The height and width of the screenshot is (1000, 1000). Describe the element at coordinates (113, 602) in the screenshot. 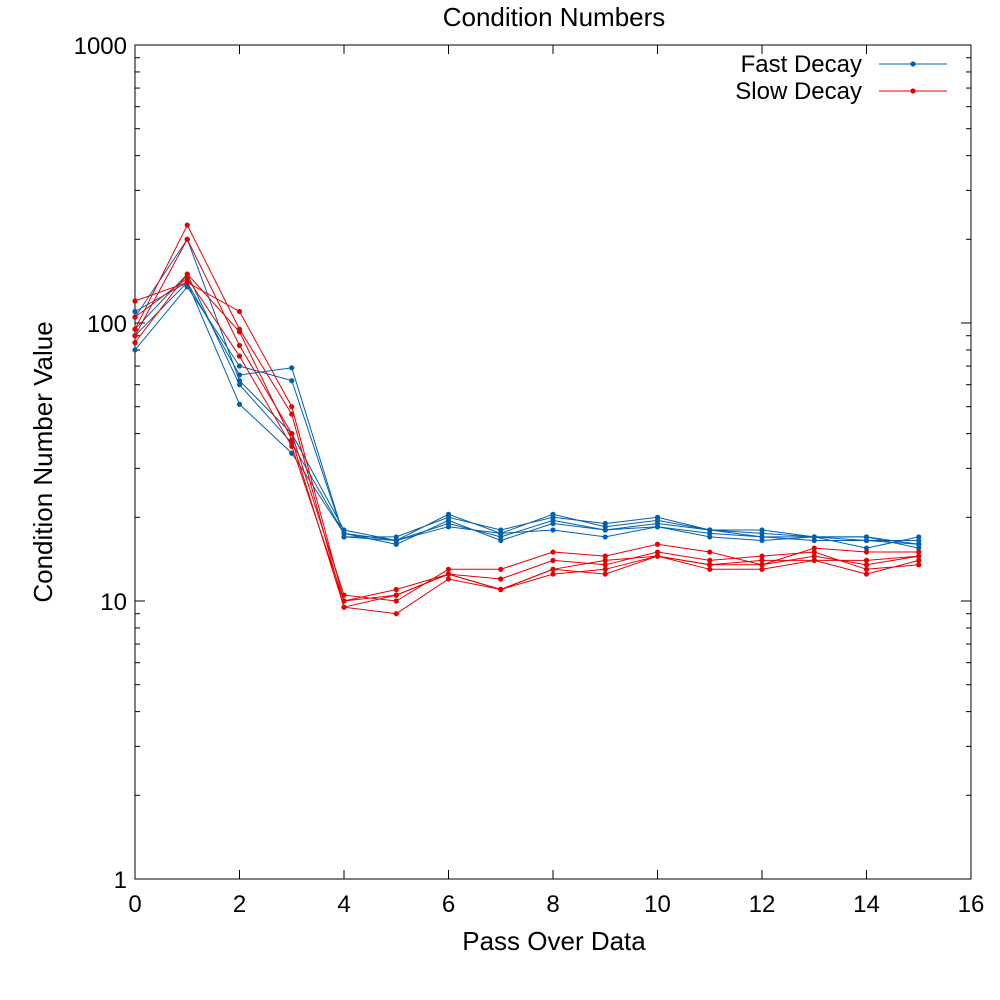

I see `y-tick-label: 10` at that location.